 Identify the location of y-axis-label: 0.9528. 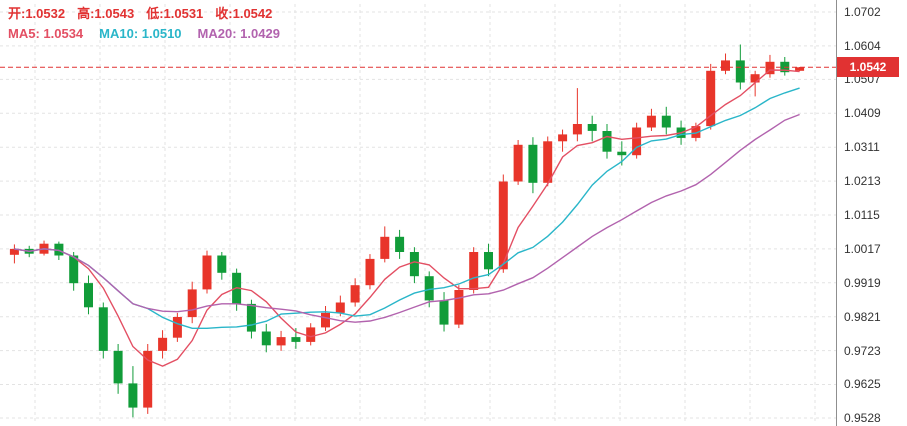
(862, 418).